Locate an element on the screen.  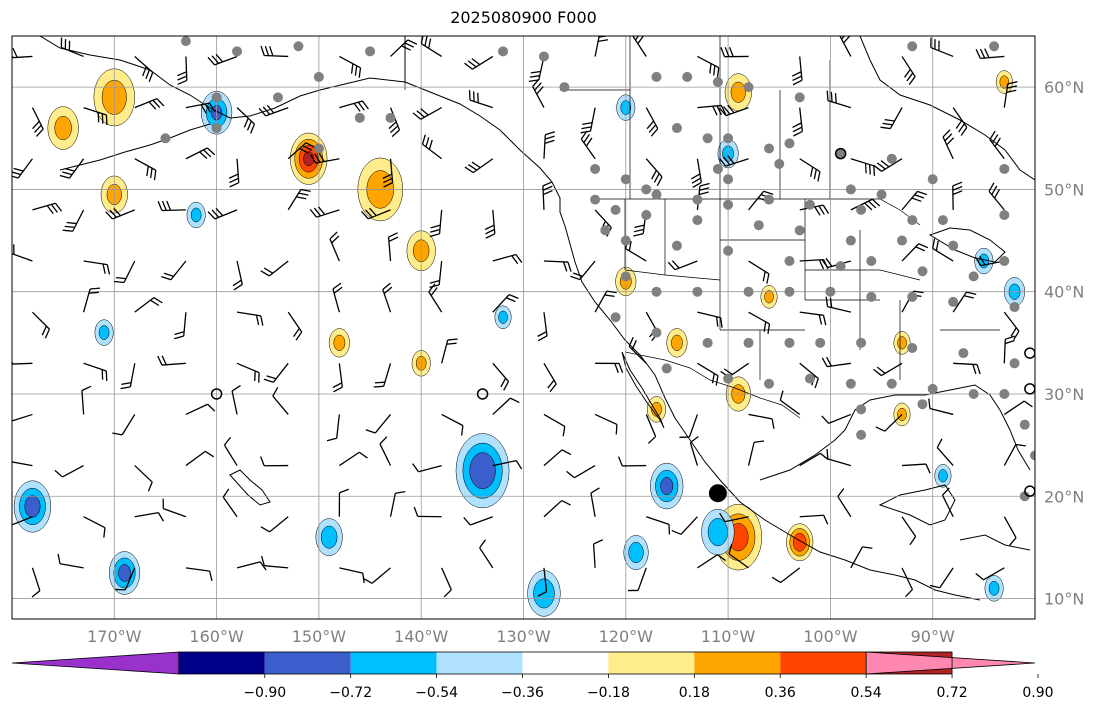
lat-tick-label: 50°N is located at coordinates (1064, 189).